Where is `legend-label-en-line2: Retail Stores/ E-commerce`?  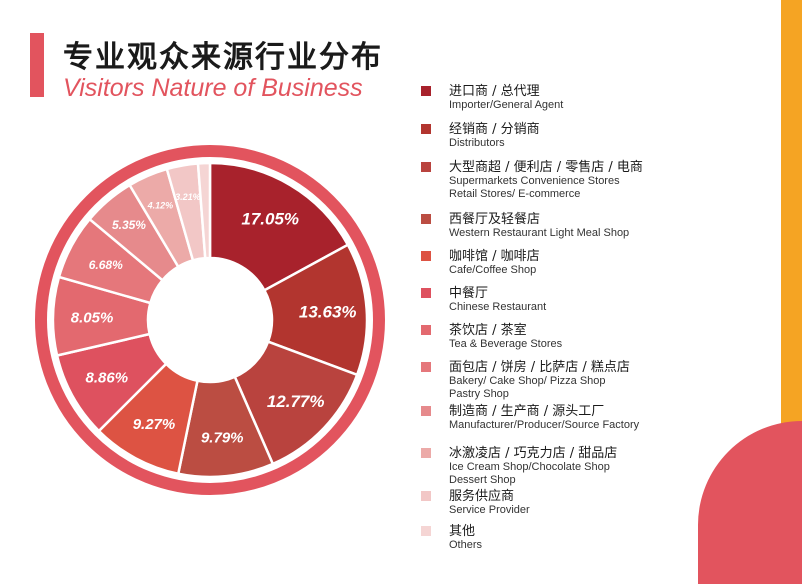
legend-label-en-line2: Retail Stores/ E-commerce is located at coordinates (515, 194).